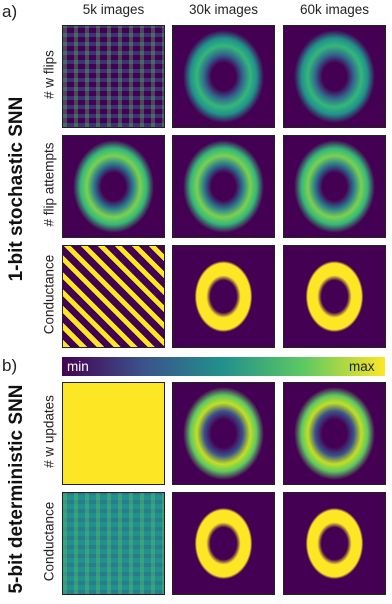  I want to click on panel-label: a), so click(10, 11).